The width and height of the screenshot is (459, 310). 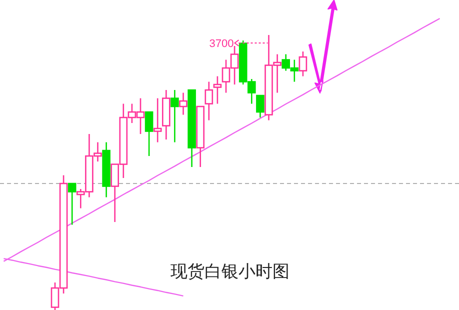 What do you see at coordinates (221, 44) in the screenshot?
I see `annotation: 3700` at bounding box center [221, 44].